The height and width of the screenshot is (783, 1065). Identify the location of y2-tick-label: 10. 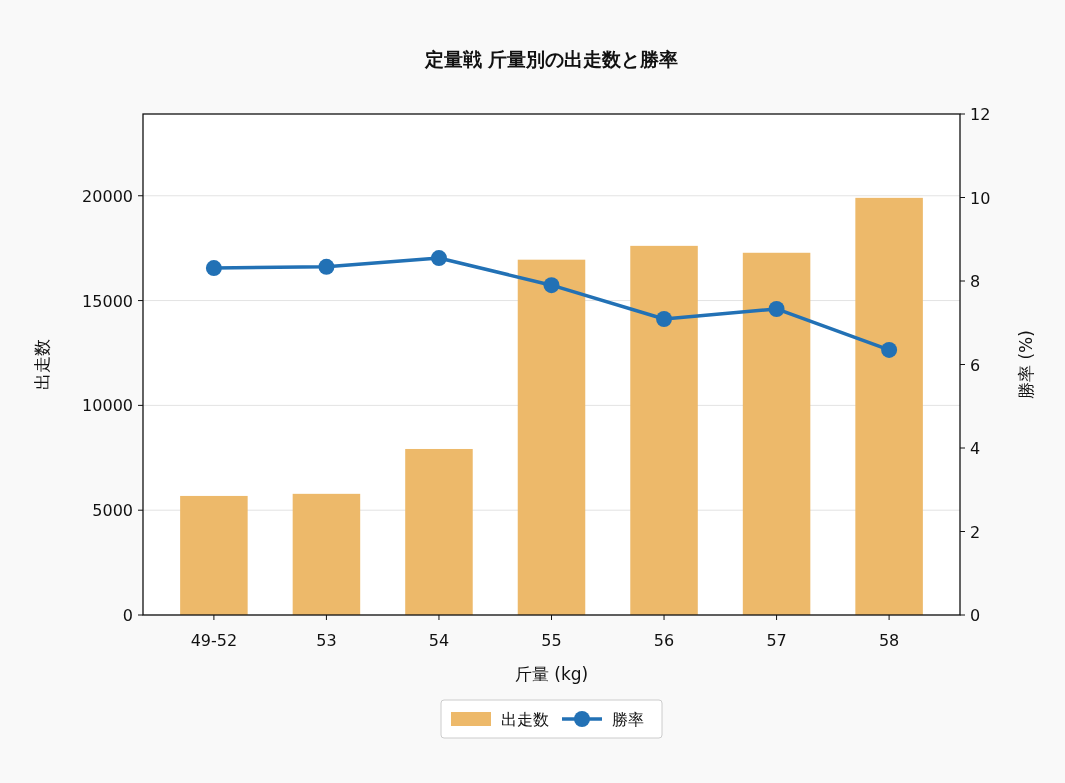
(980, 198).